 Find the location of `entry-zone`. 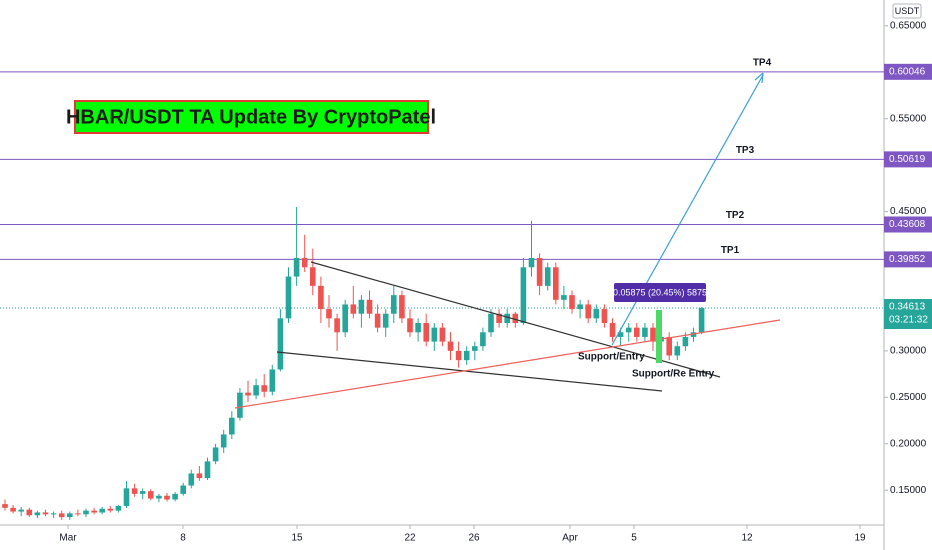

entry-zone is located at coordinates (659, 336).